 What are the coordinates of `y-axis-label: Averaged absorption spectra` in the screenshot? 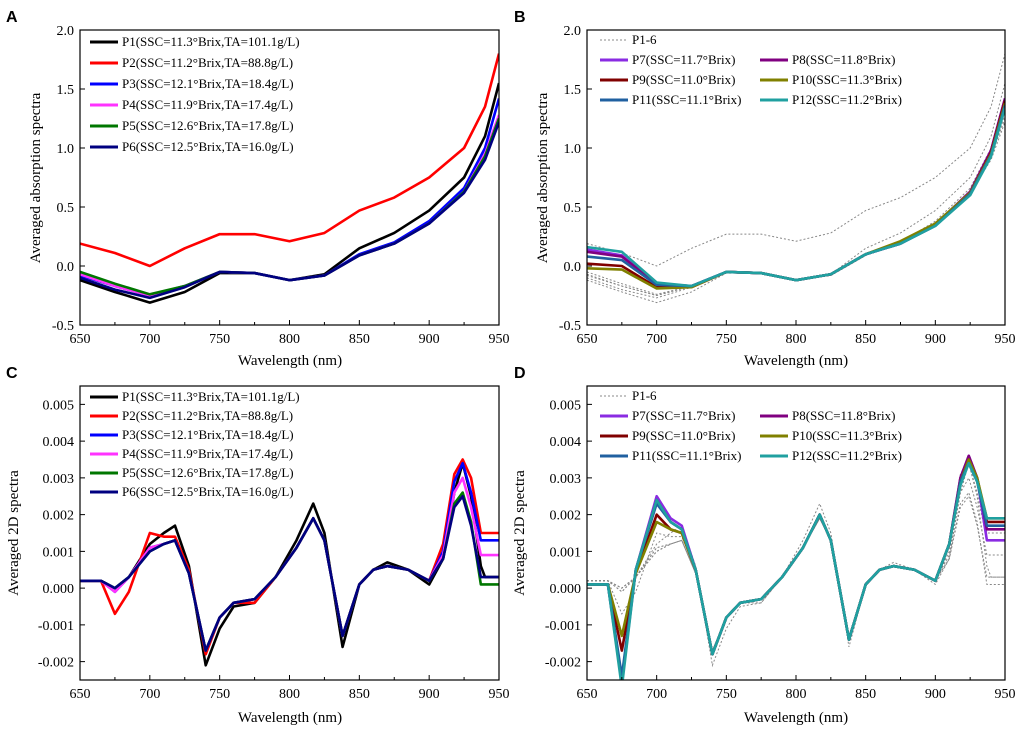 It's located at (543, 177).